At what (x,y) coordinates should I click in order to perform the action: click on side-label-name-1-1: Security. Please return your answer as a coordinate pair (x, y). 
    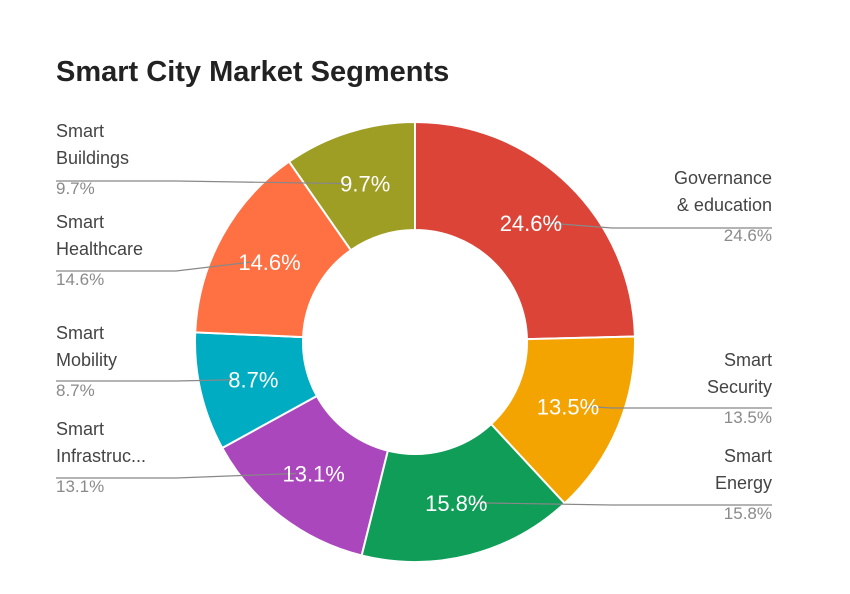
    Looking at the image, I should click on (739, 387).